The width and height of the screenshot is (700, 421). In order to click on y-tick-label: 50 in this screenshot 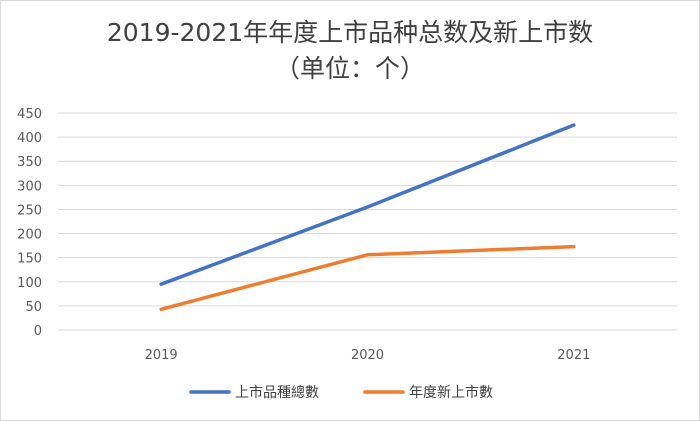, I will do `click(33, 307)`.